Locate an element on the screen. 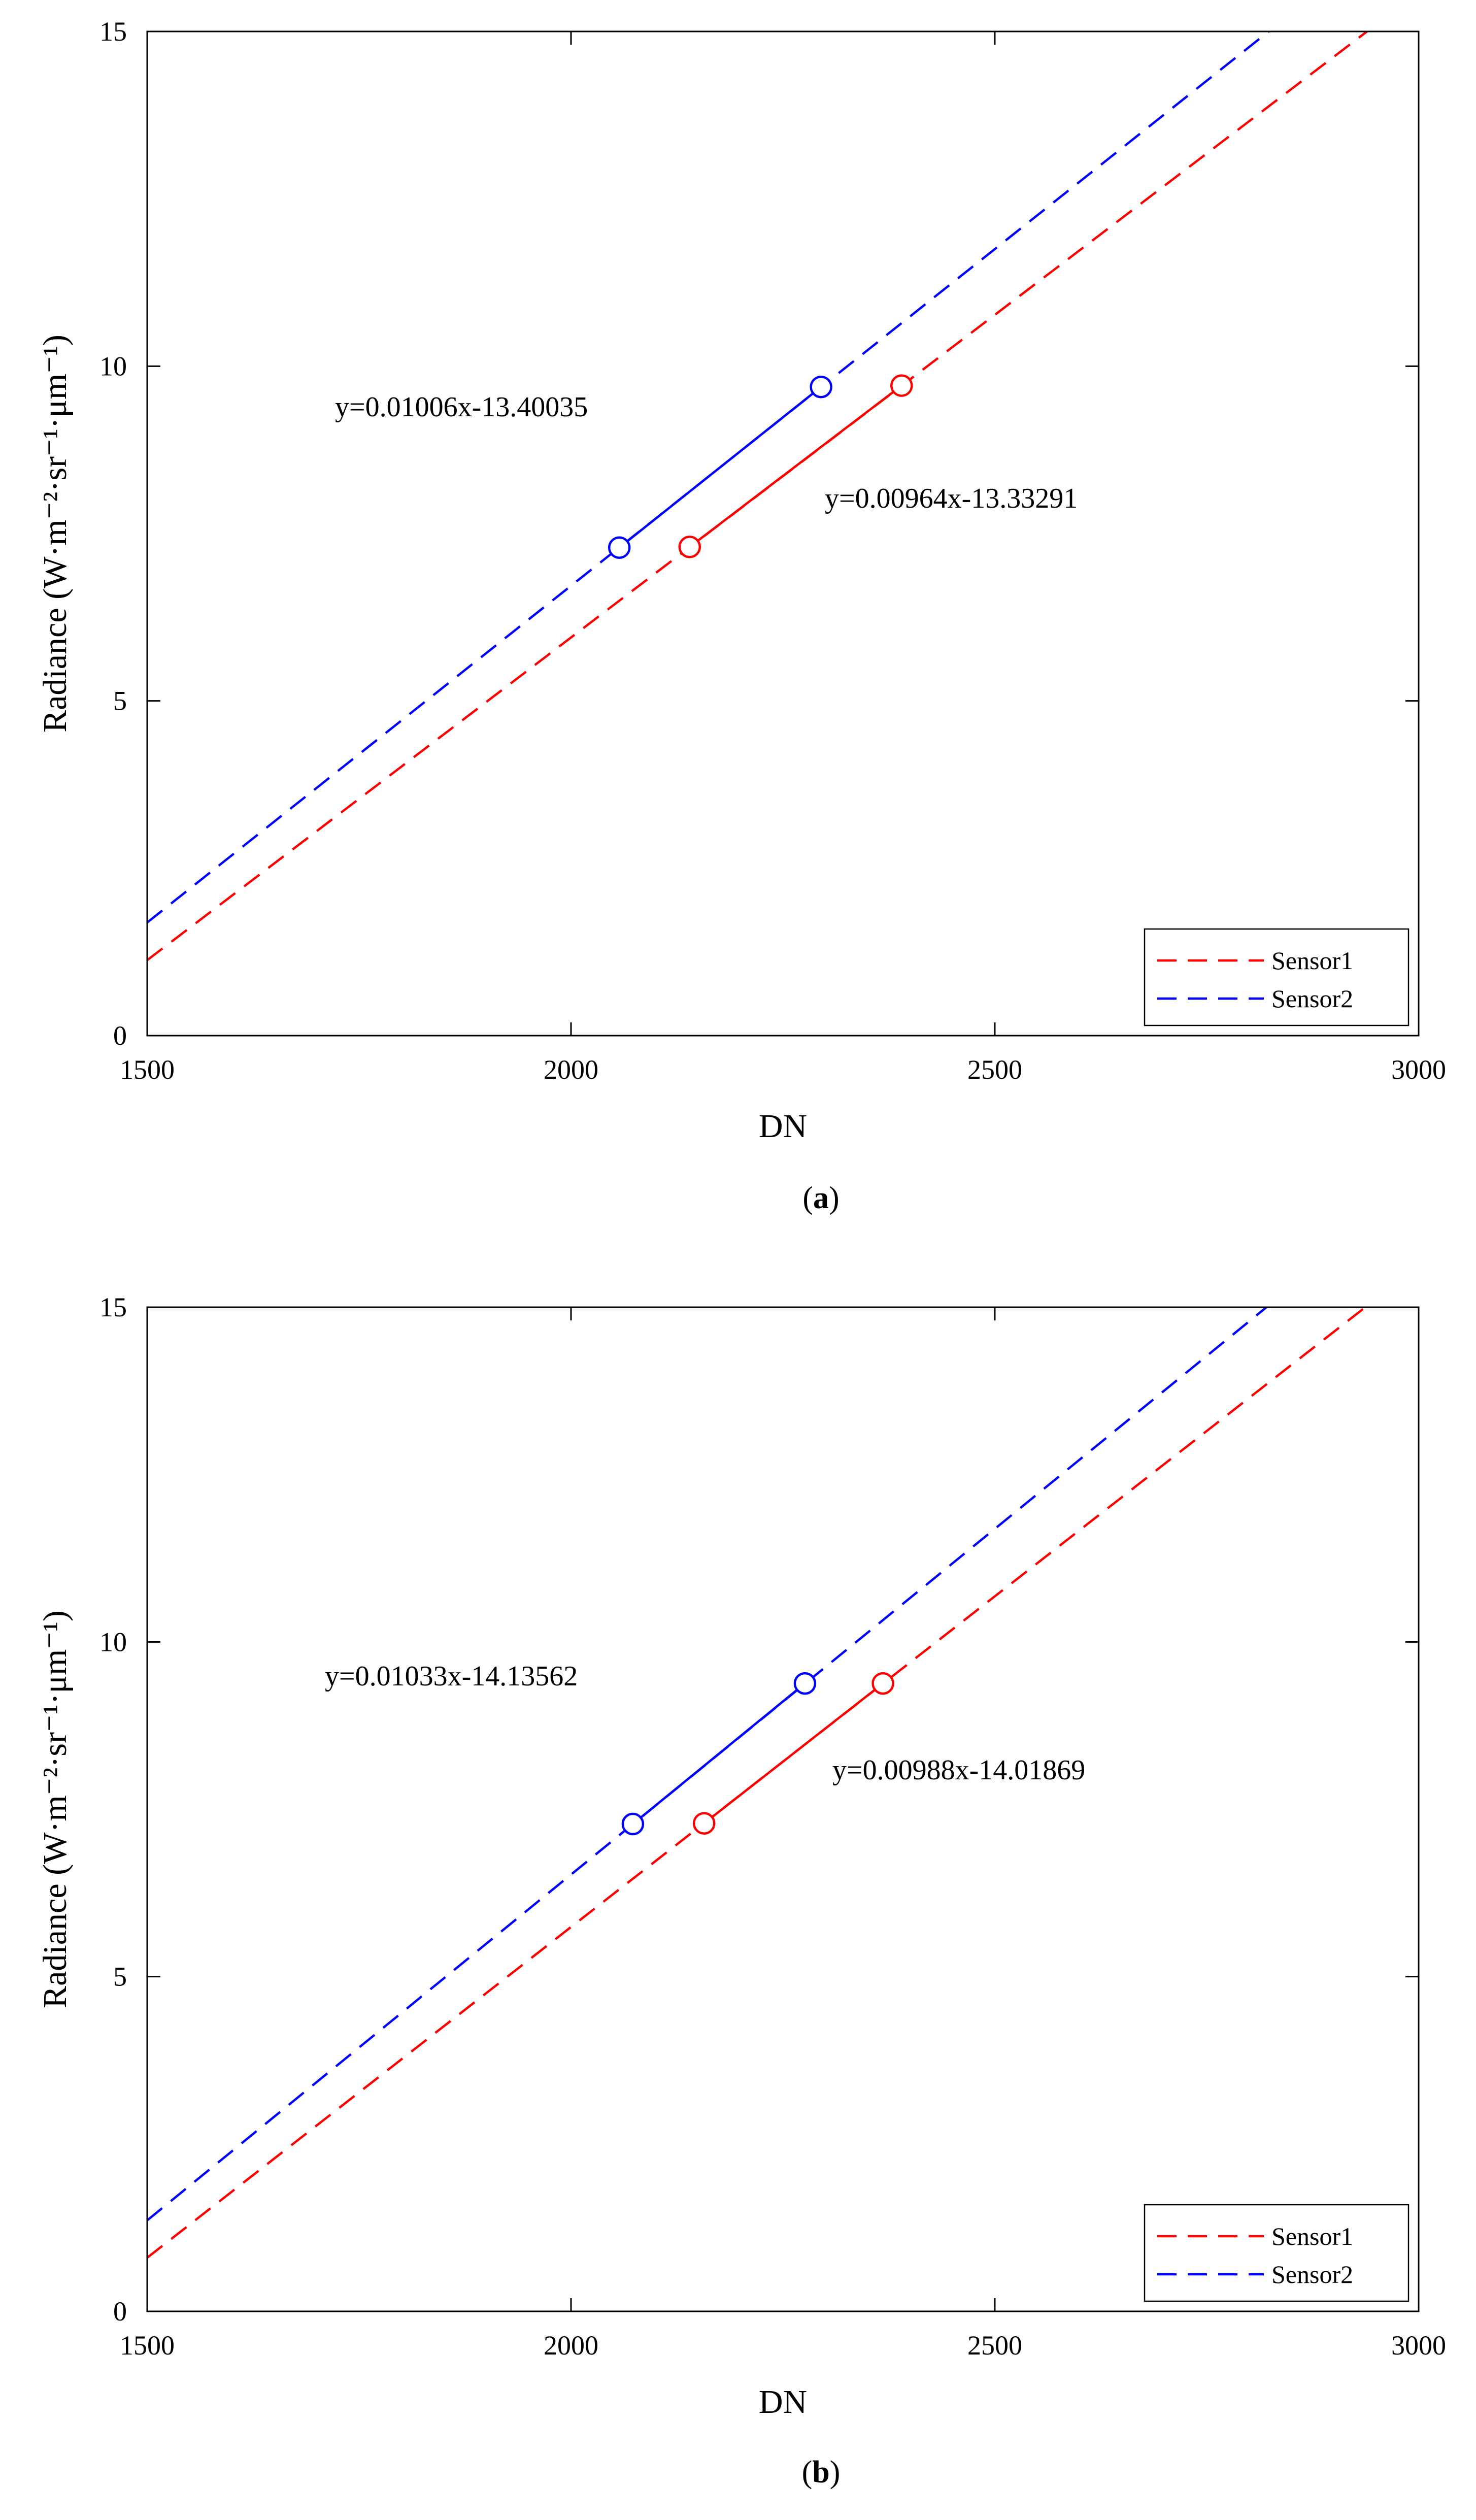  caption-letter: b is located at coordinates (820, 2472).